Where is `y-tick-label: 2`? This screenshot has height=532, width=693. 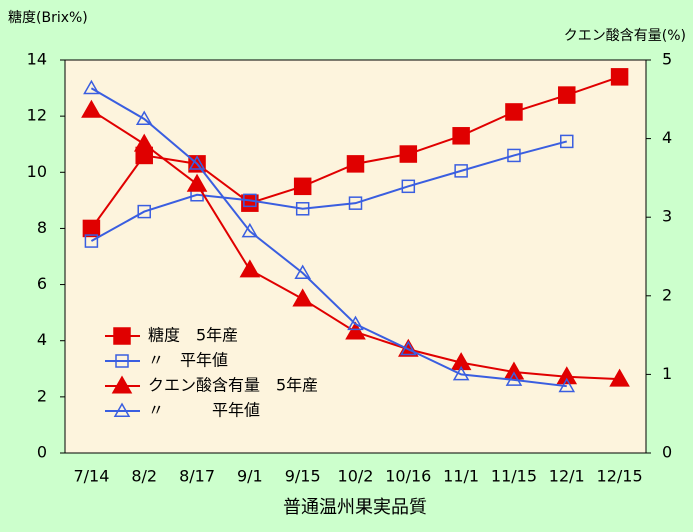 y-tick-label: 2 is located at coordinates (42, 395).